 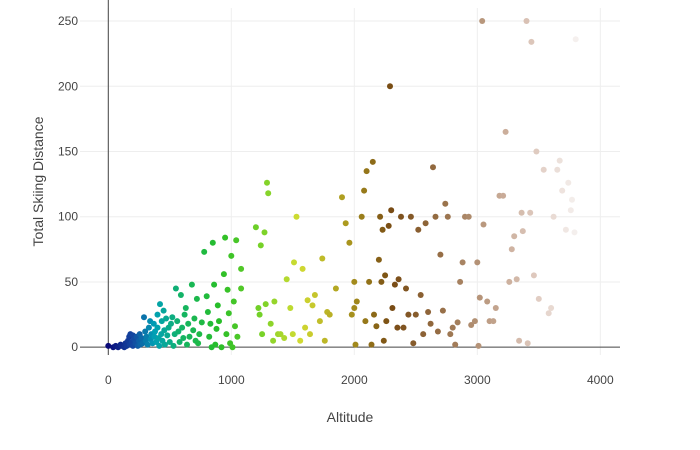 What do you see at coordinates (354, 380) in the screenshot?
I see `x-tick-label: 2000` at bounding box center [354, 380].